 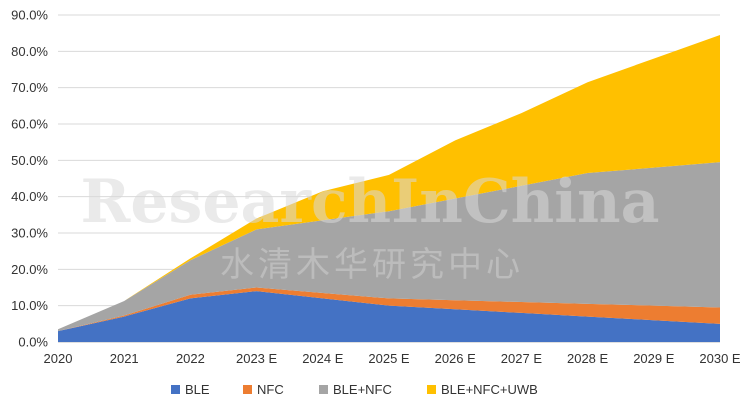 I want to click on x-tick-label: 2028 E, so click(x=588, y=358).